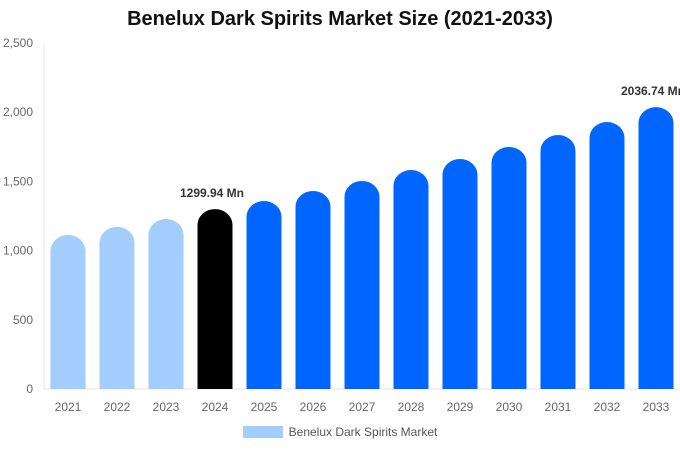 The width and height of the screenshot is (680, 450). Describe the element at coordinates (607, 407) in the screenshot. I see `x-tick-label: 2032` at that location.